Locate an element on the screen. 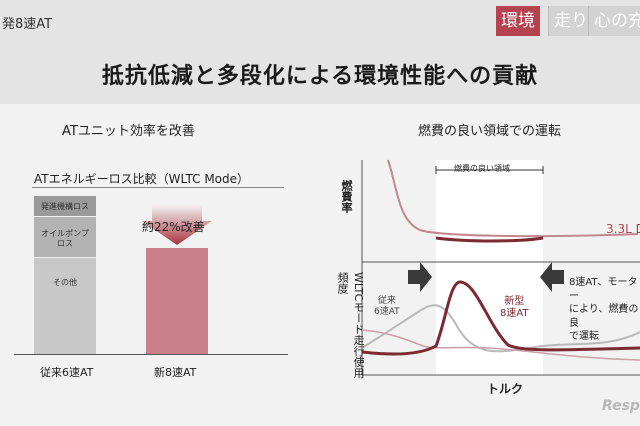  new-at-label: 新型 8速AT is located at coordinates (514, 307).